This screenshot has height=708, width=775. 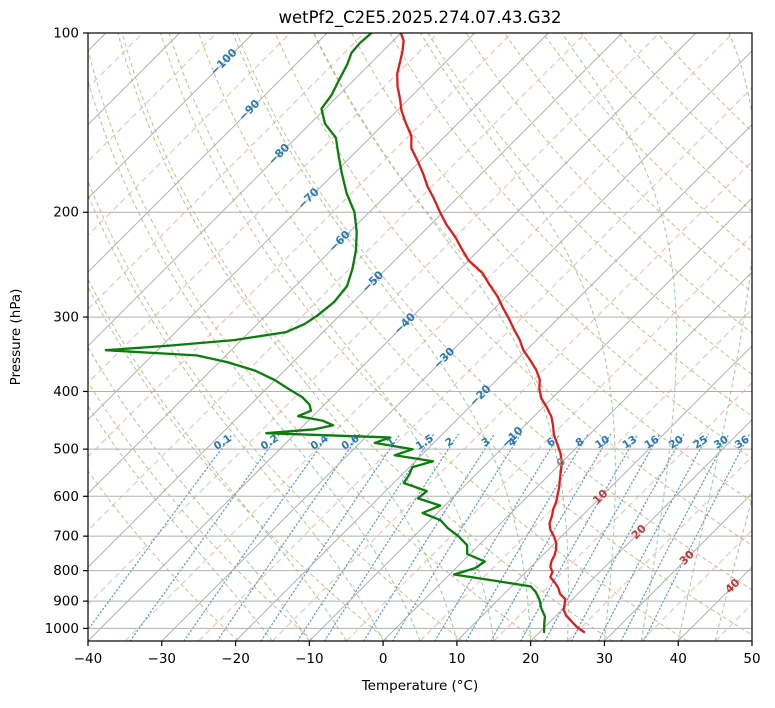 I want to click on y-tick-label: 700, so click(x=66, y=537).